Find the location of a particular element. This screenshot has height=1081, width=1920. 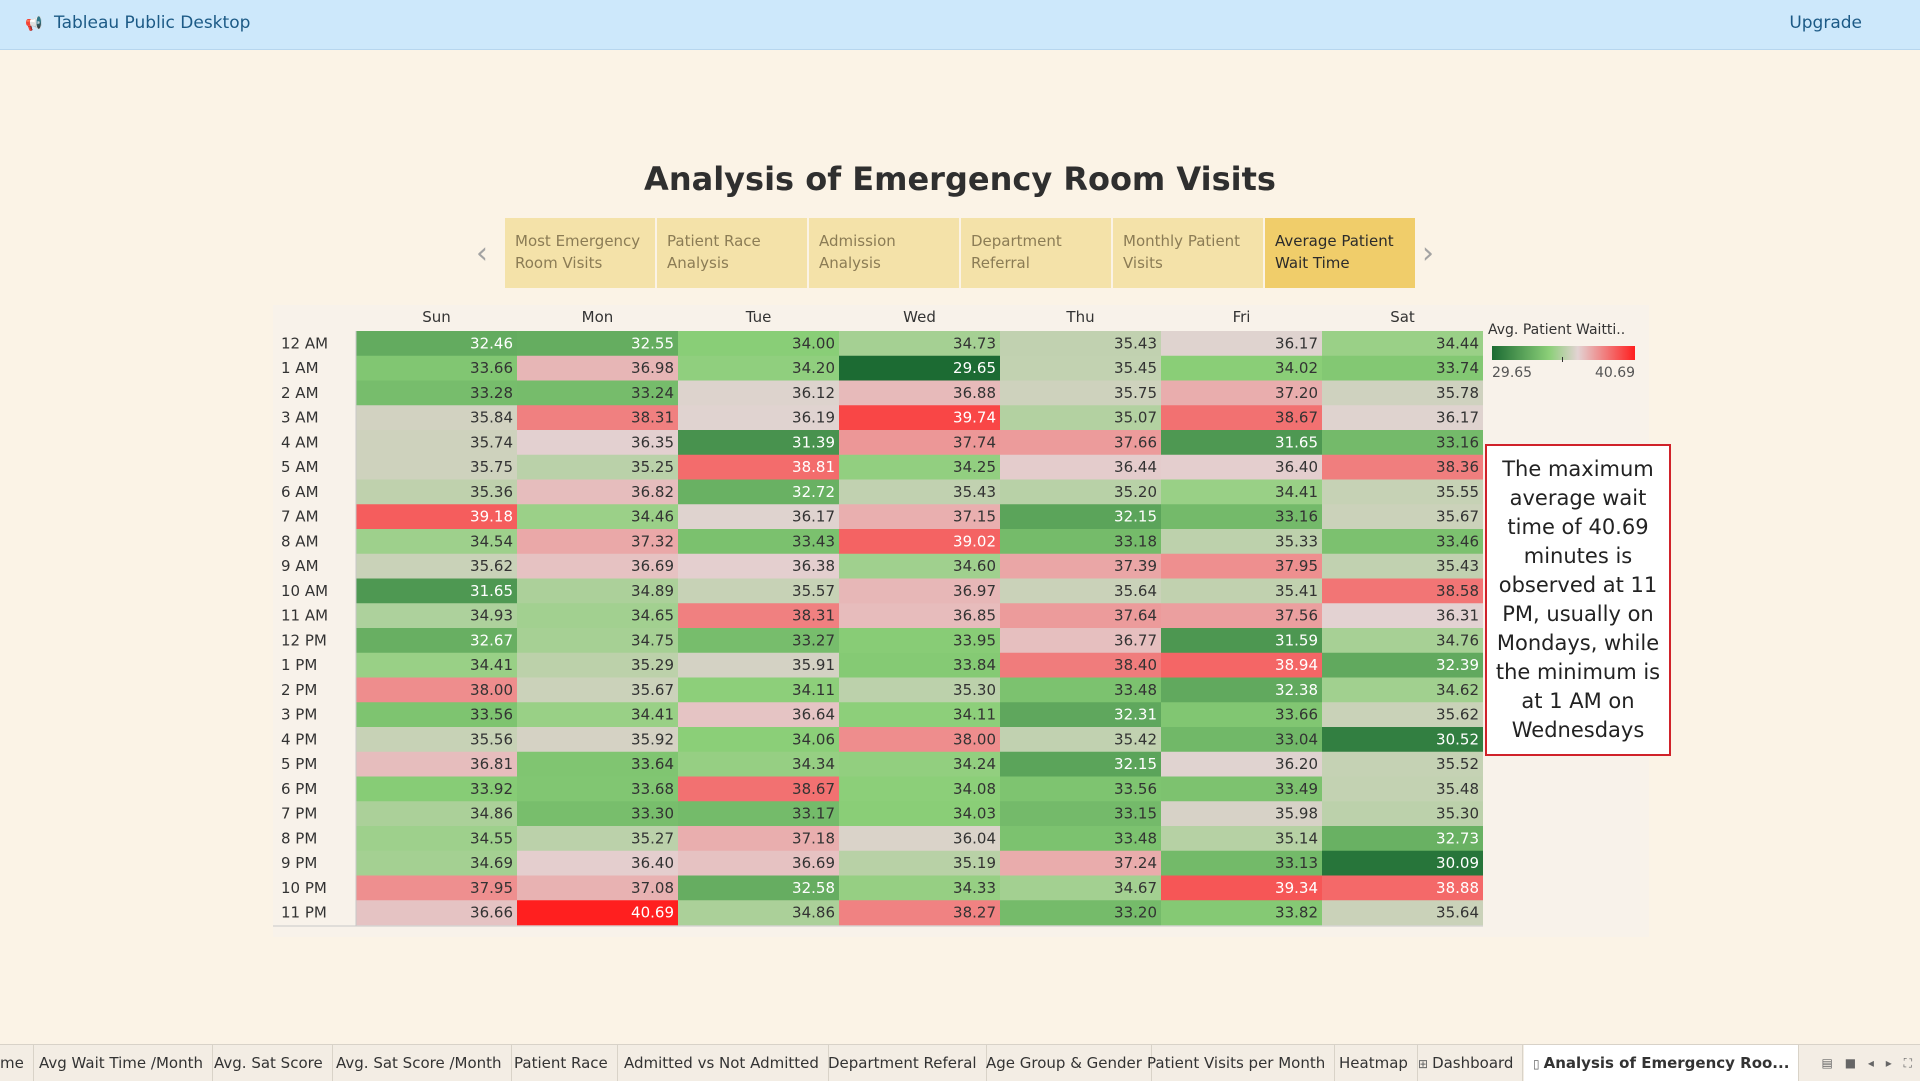

sheet-tab-avg-sat-score-month: Avg. Sat Score /Month is located at coordinates (419, 1063).